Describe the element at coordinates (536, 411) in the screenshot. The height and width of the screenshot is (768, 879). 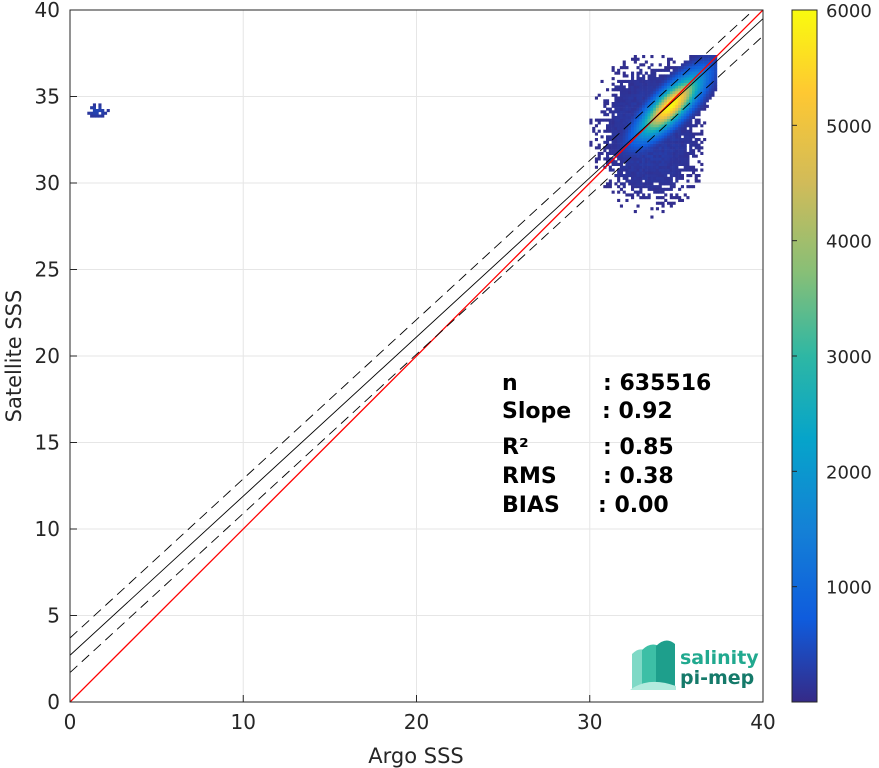
I see `stat-slope-label: Slope` at that location.